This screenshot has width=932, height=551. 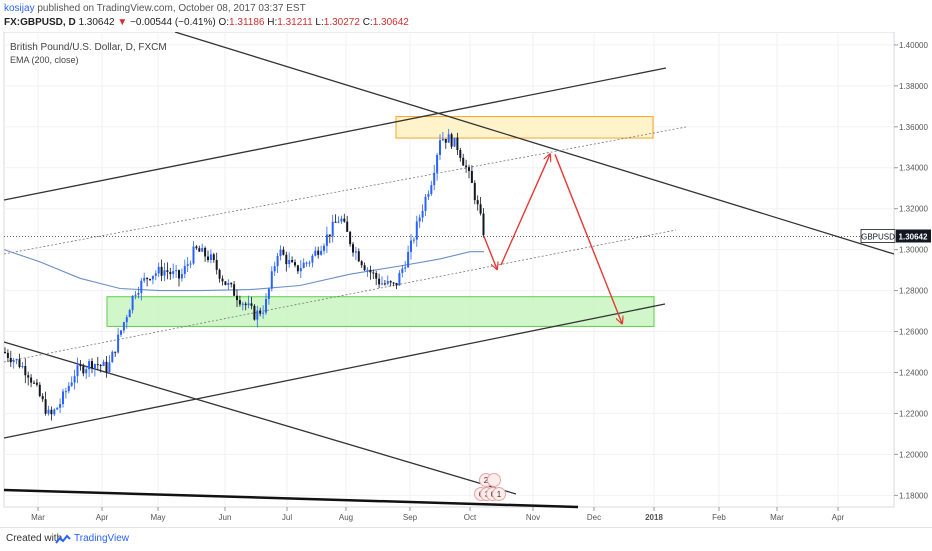 I want to click on event-marker-label: 1, so click(x=499, y=494).